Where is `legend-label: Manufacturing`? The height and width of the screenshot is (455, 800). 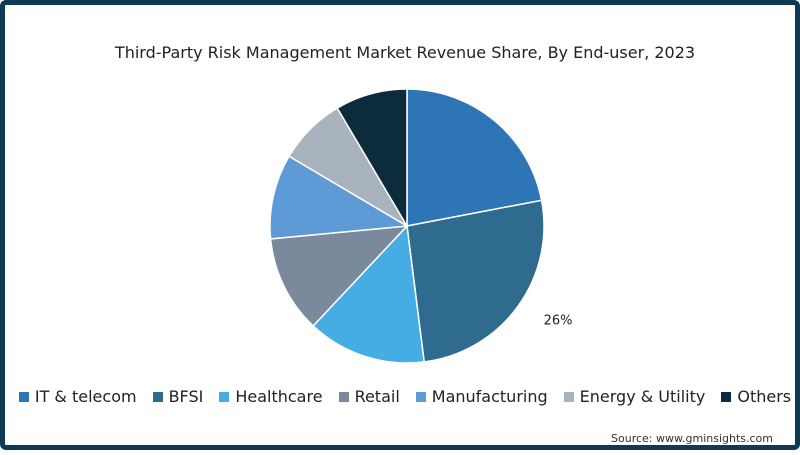 legend-label: Manufacturing is located at coordinates (489, 396).